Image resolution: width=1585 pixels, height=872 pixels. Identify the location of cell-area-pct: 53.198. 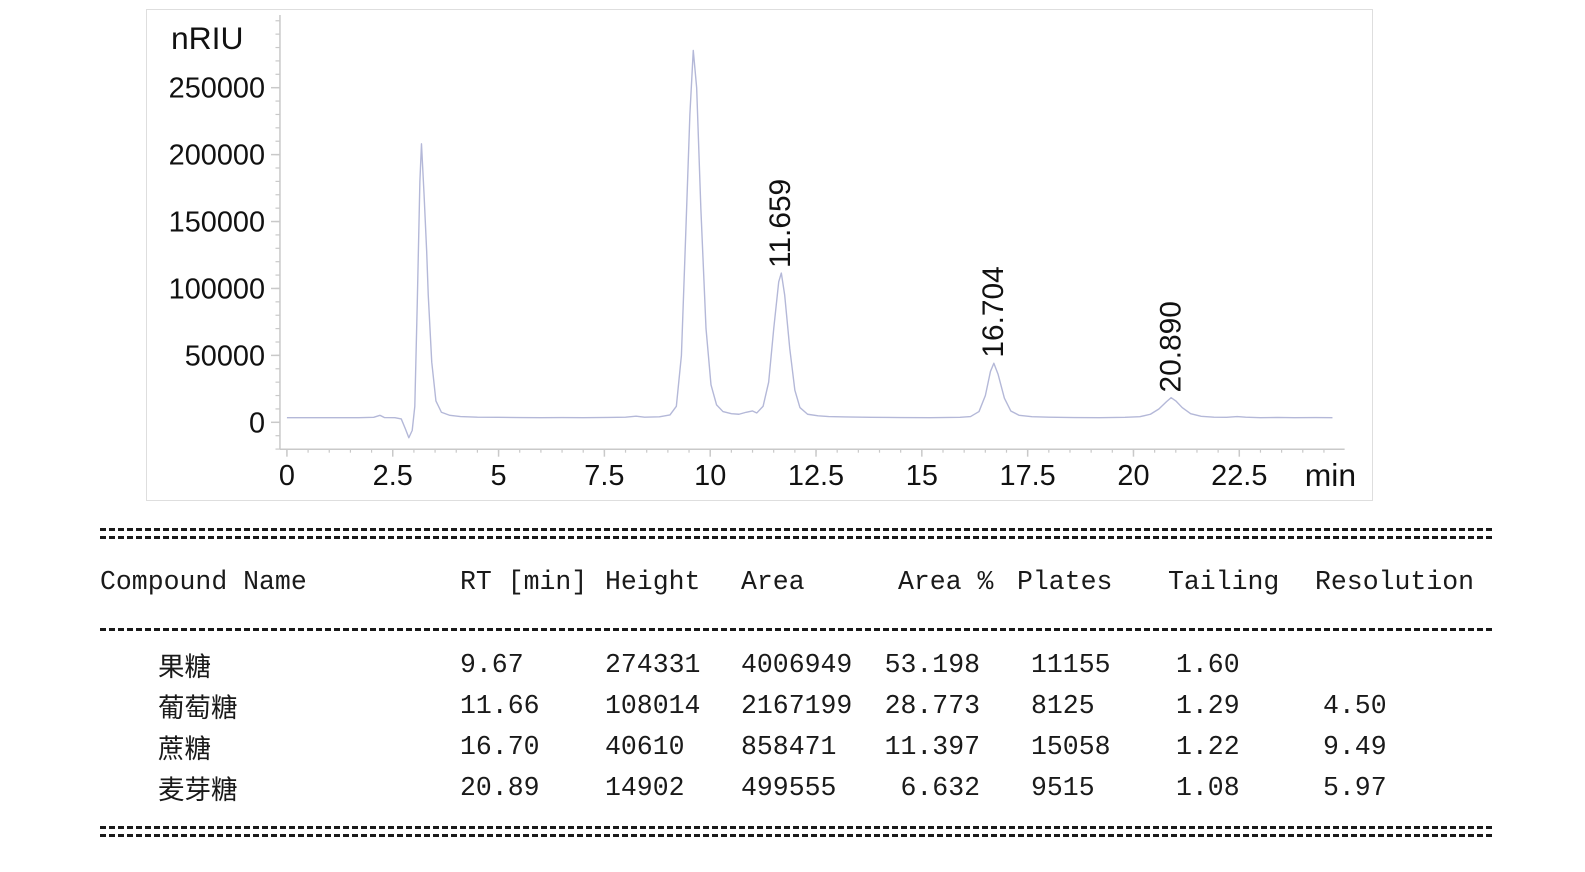
(932, 664).